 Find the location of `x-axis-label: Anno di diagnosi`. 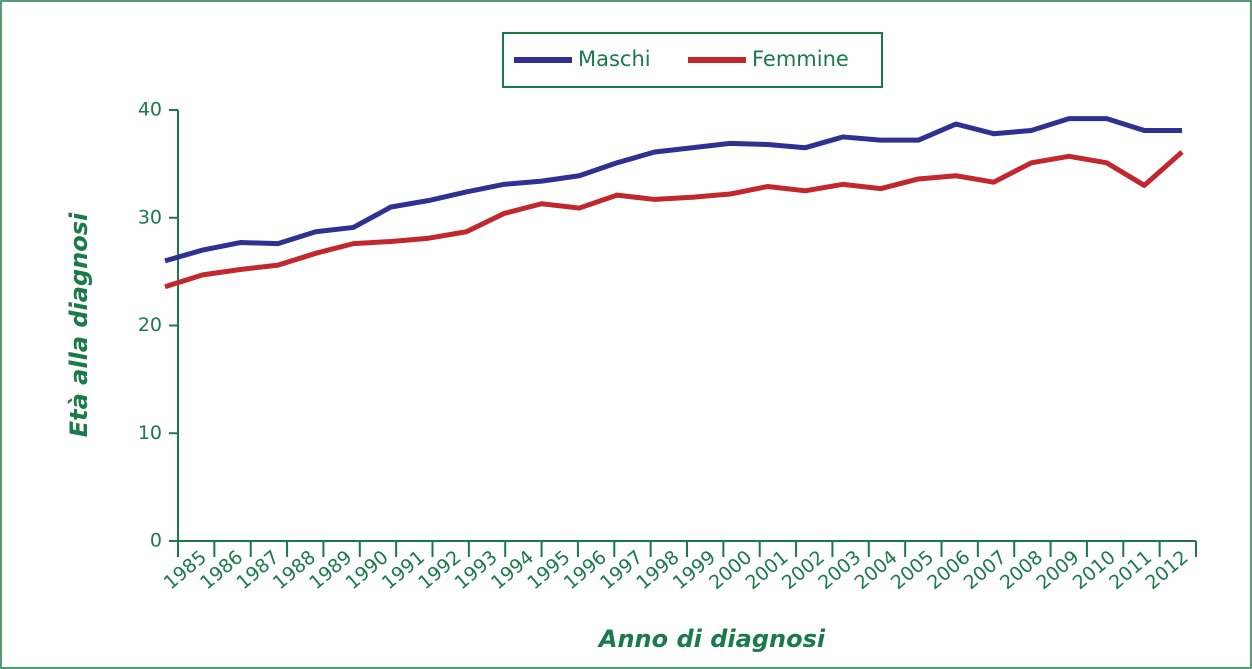

x-axis-label: Anno di diagnosi is located at coordinates (711, 639).